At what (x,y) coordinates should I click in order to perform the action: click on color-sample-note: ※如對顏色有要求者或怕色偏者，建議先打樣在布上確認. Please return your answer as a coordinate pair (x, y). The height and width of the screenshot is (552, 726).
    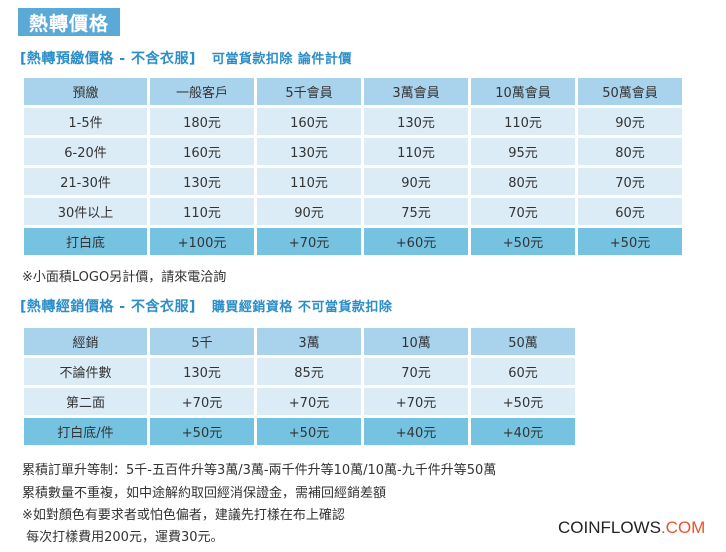
    Looking at the image, I should click on (183, 515).